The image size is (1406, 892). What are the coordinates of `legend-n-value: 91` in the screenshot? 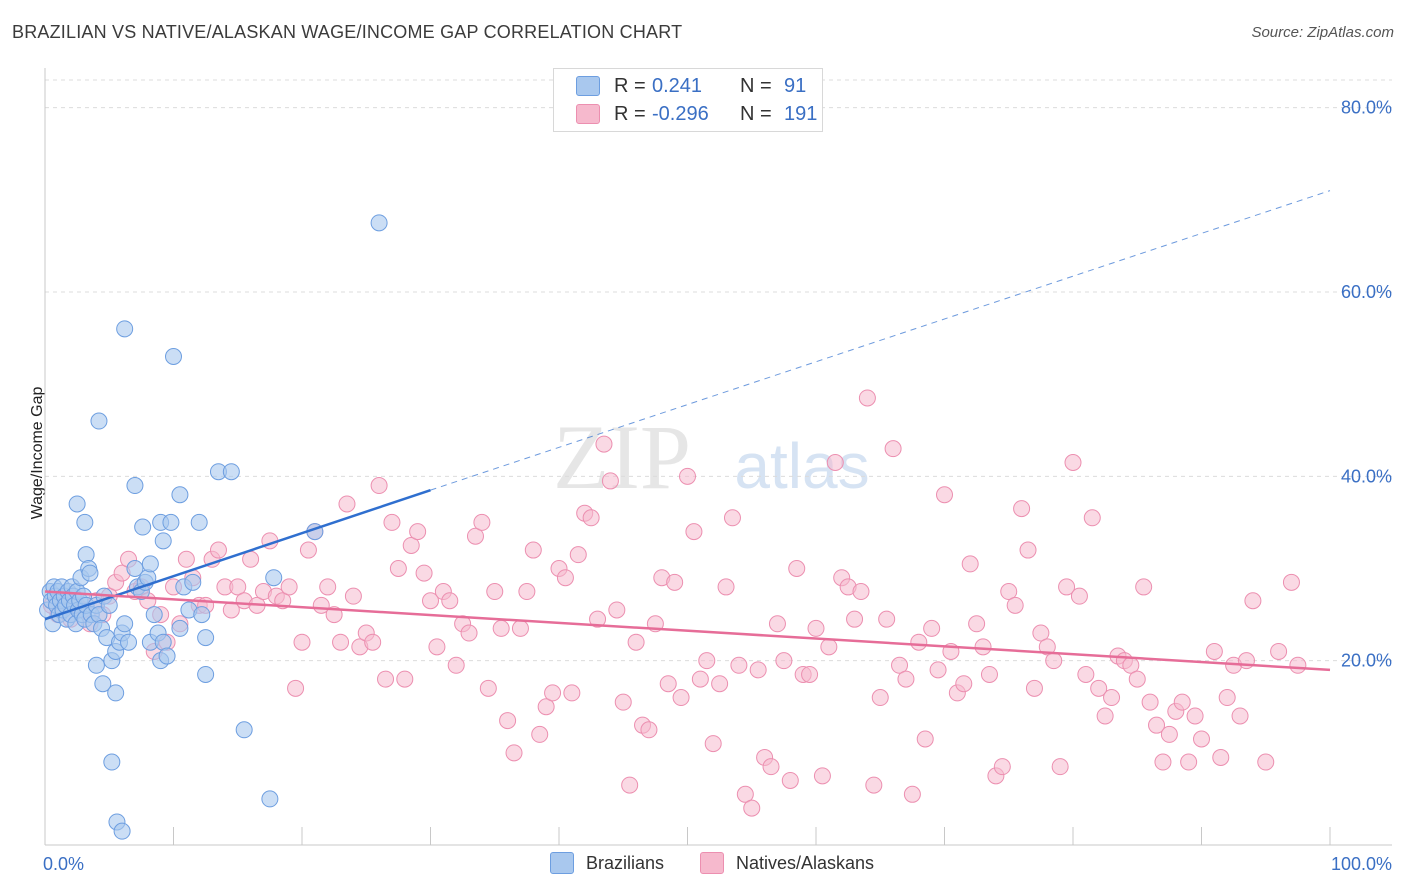 It's located at (795, 85).